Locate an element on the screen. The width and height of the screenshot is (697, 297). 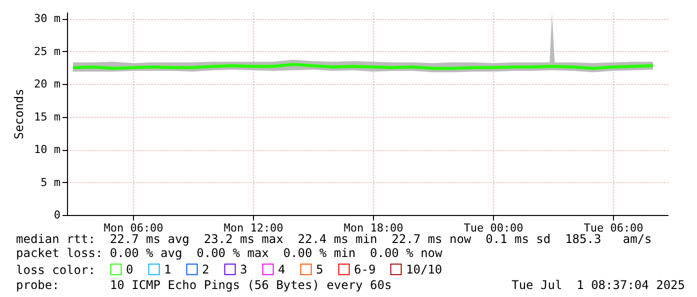
legend-label: 0 is located at coordinates (130, 269).